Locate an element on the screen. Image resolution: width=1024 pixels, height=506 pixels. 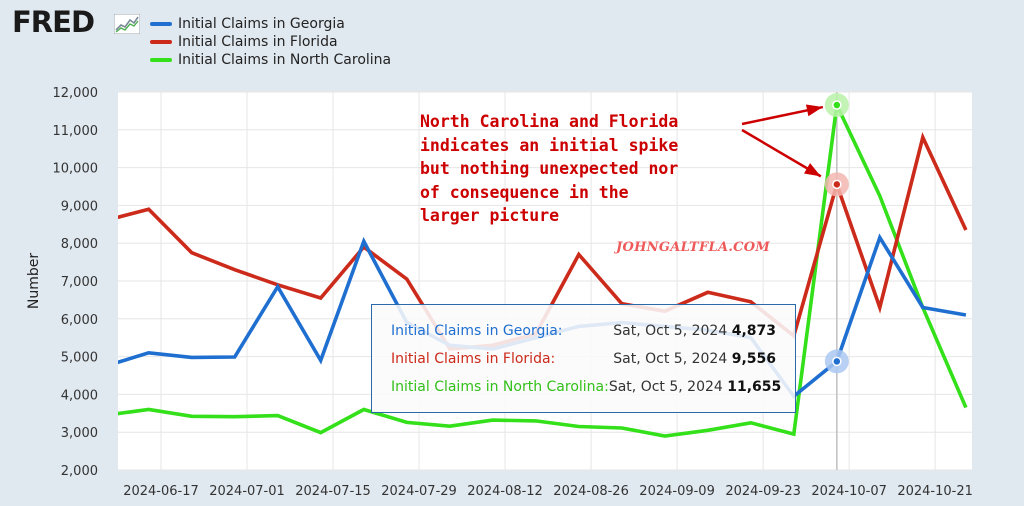
x-tick-label: 2024-08-12 is located at coordinates (505, 491).